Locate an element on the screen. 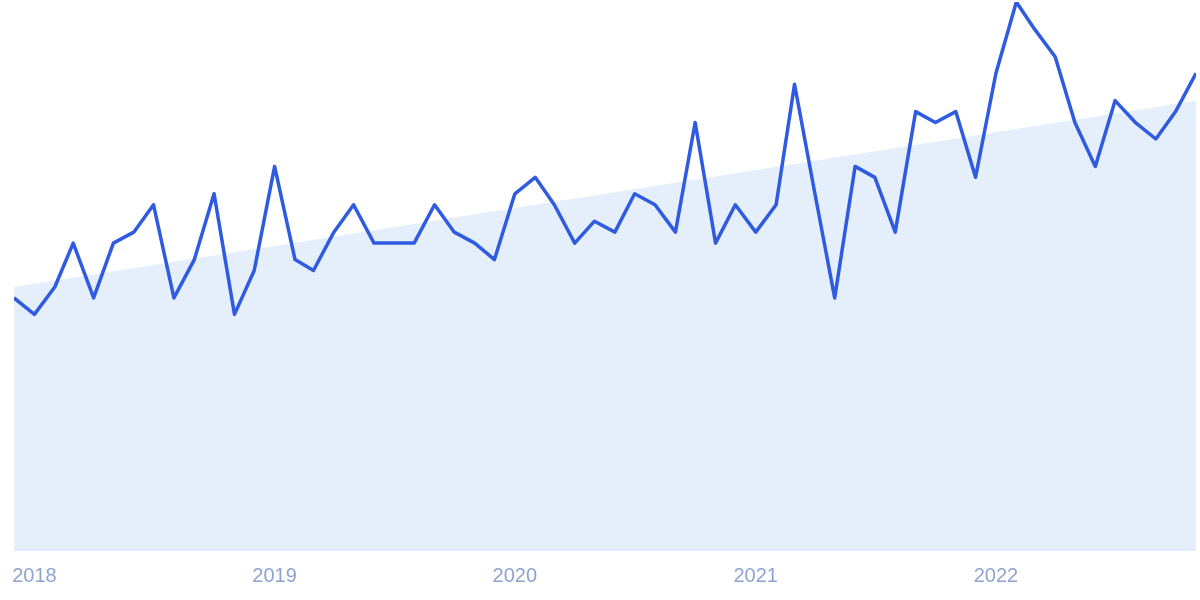 The height and width of the screenshot is (600, 1200). x-tick-label: 2021 is located at coordinates (755, 575).